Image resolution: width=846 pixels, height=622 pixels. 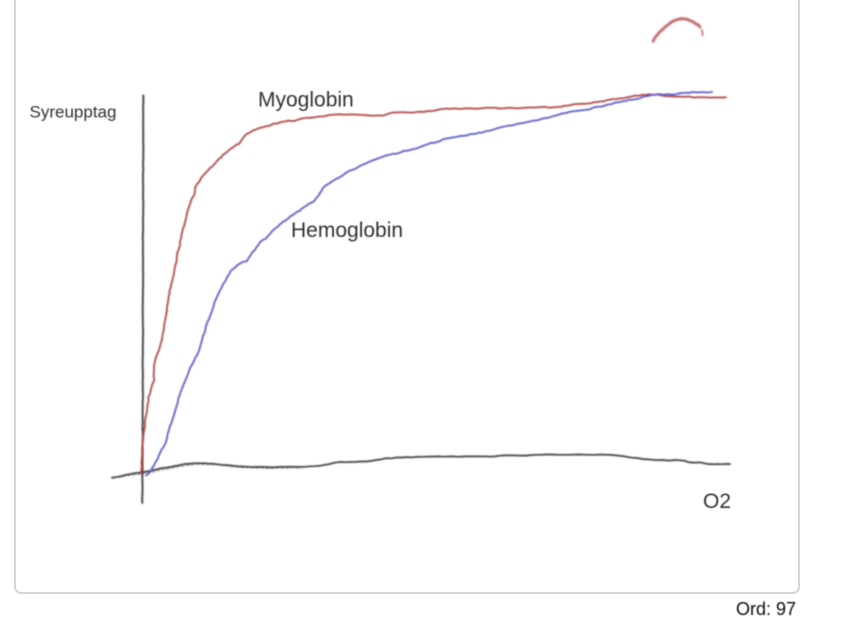 I want to click on svg-text: O2, so click(x=717, y=501).